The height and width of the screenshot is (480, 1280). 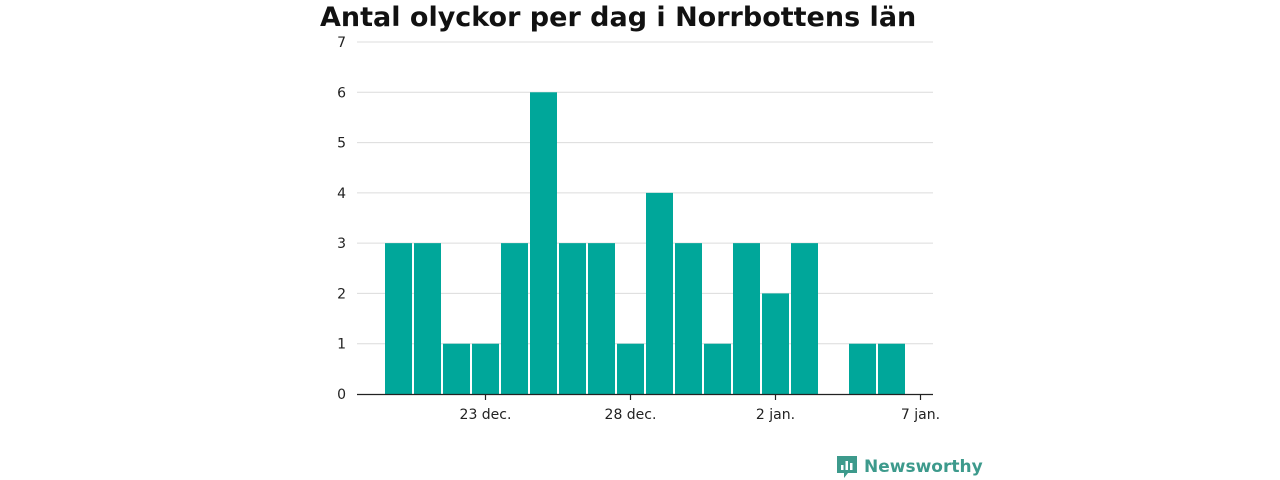 I want to click on y-axis: 0 1 2 3 4 5 6 7, so click(x=341, y=219).